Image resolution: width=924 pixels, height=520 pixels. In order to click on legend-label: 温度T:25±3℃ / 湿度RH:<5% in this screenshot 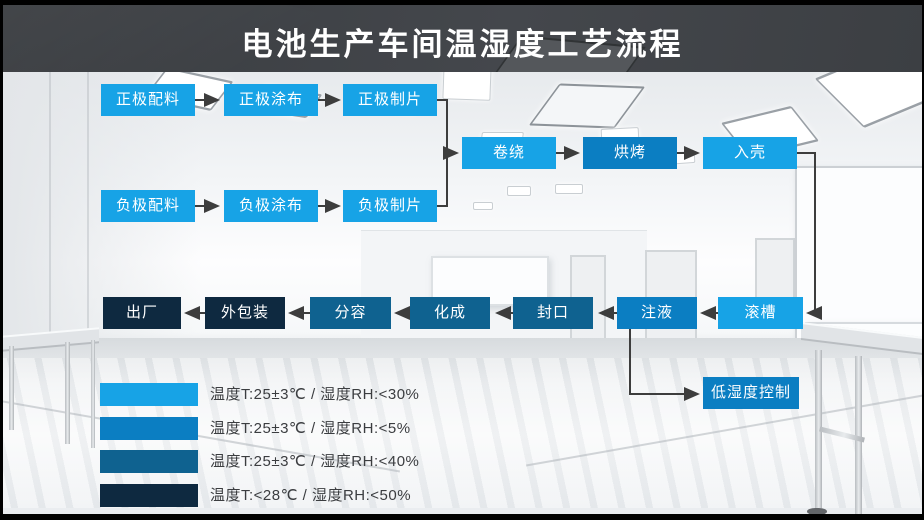, I will do `click(310, 428)`.